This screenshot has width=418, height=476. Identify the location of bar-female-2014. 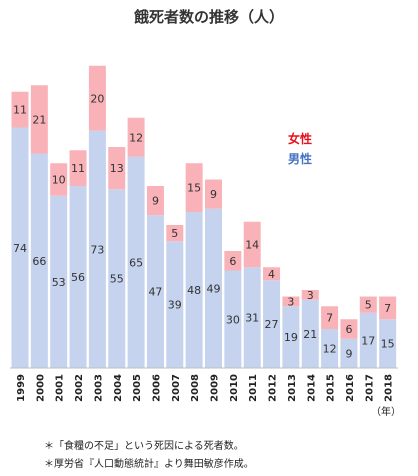
(310, 295).